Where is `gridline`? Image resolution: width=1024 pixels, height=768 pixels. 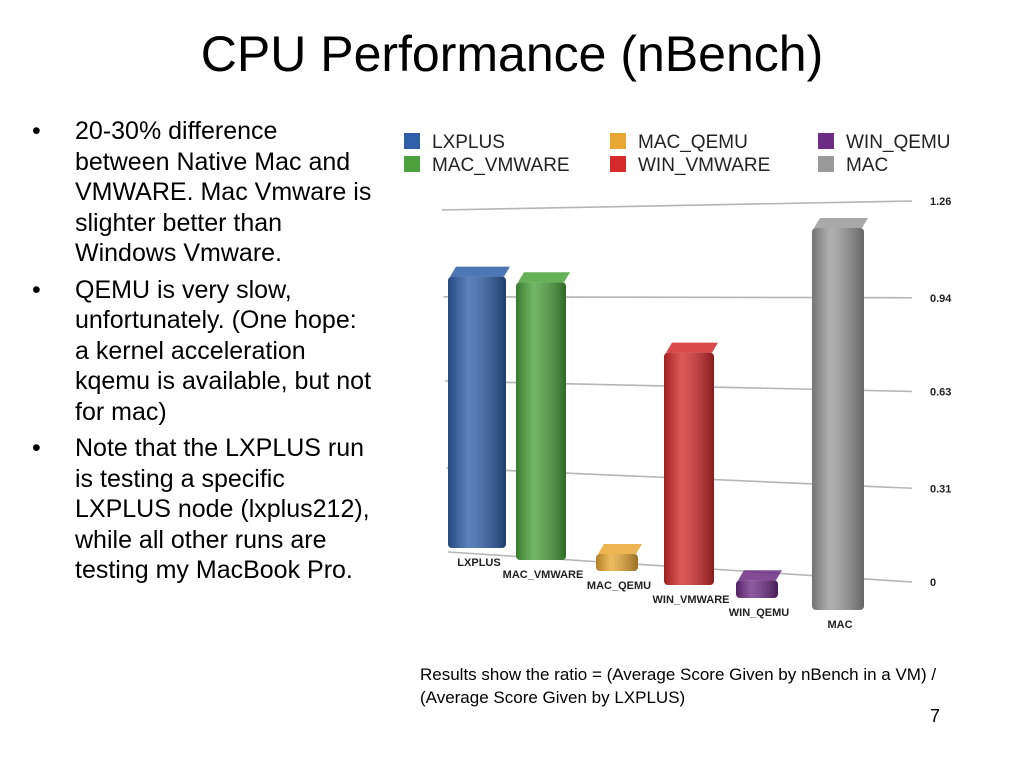 gridline is located at coordinates (677, 205).